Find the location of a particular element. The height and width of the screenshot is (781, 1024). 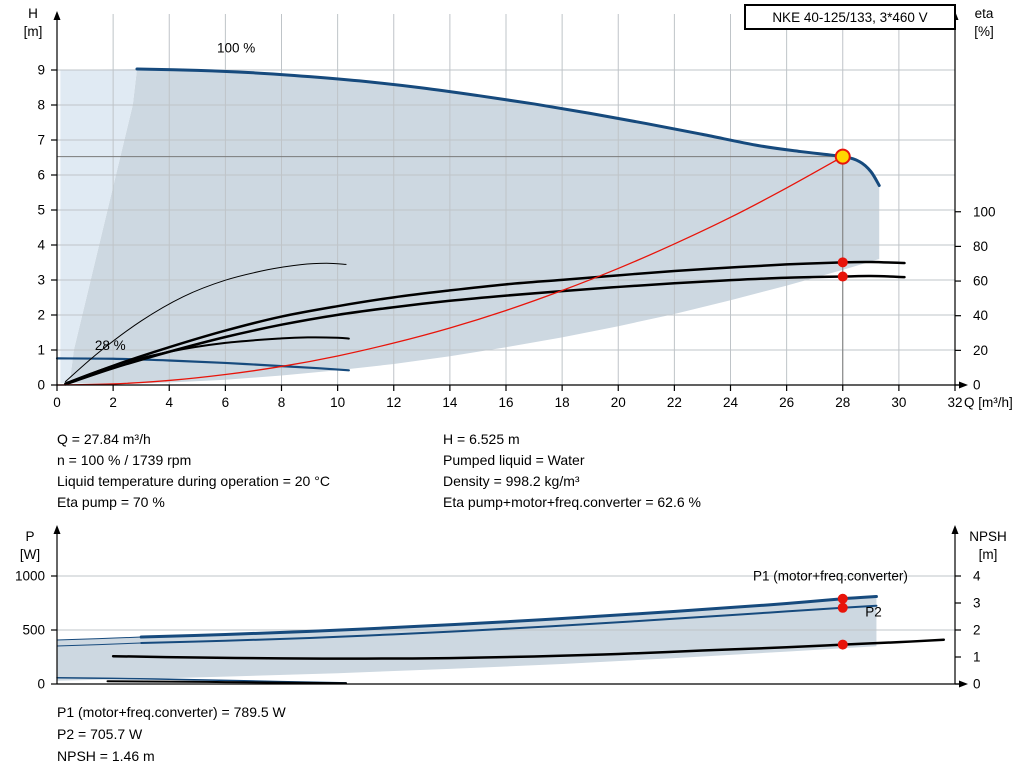

pump-model-badge: NKE 40-125/133, 3*460 V is located at coordinates (850, 17).